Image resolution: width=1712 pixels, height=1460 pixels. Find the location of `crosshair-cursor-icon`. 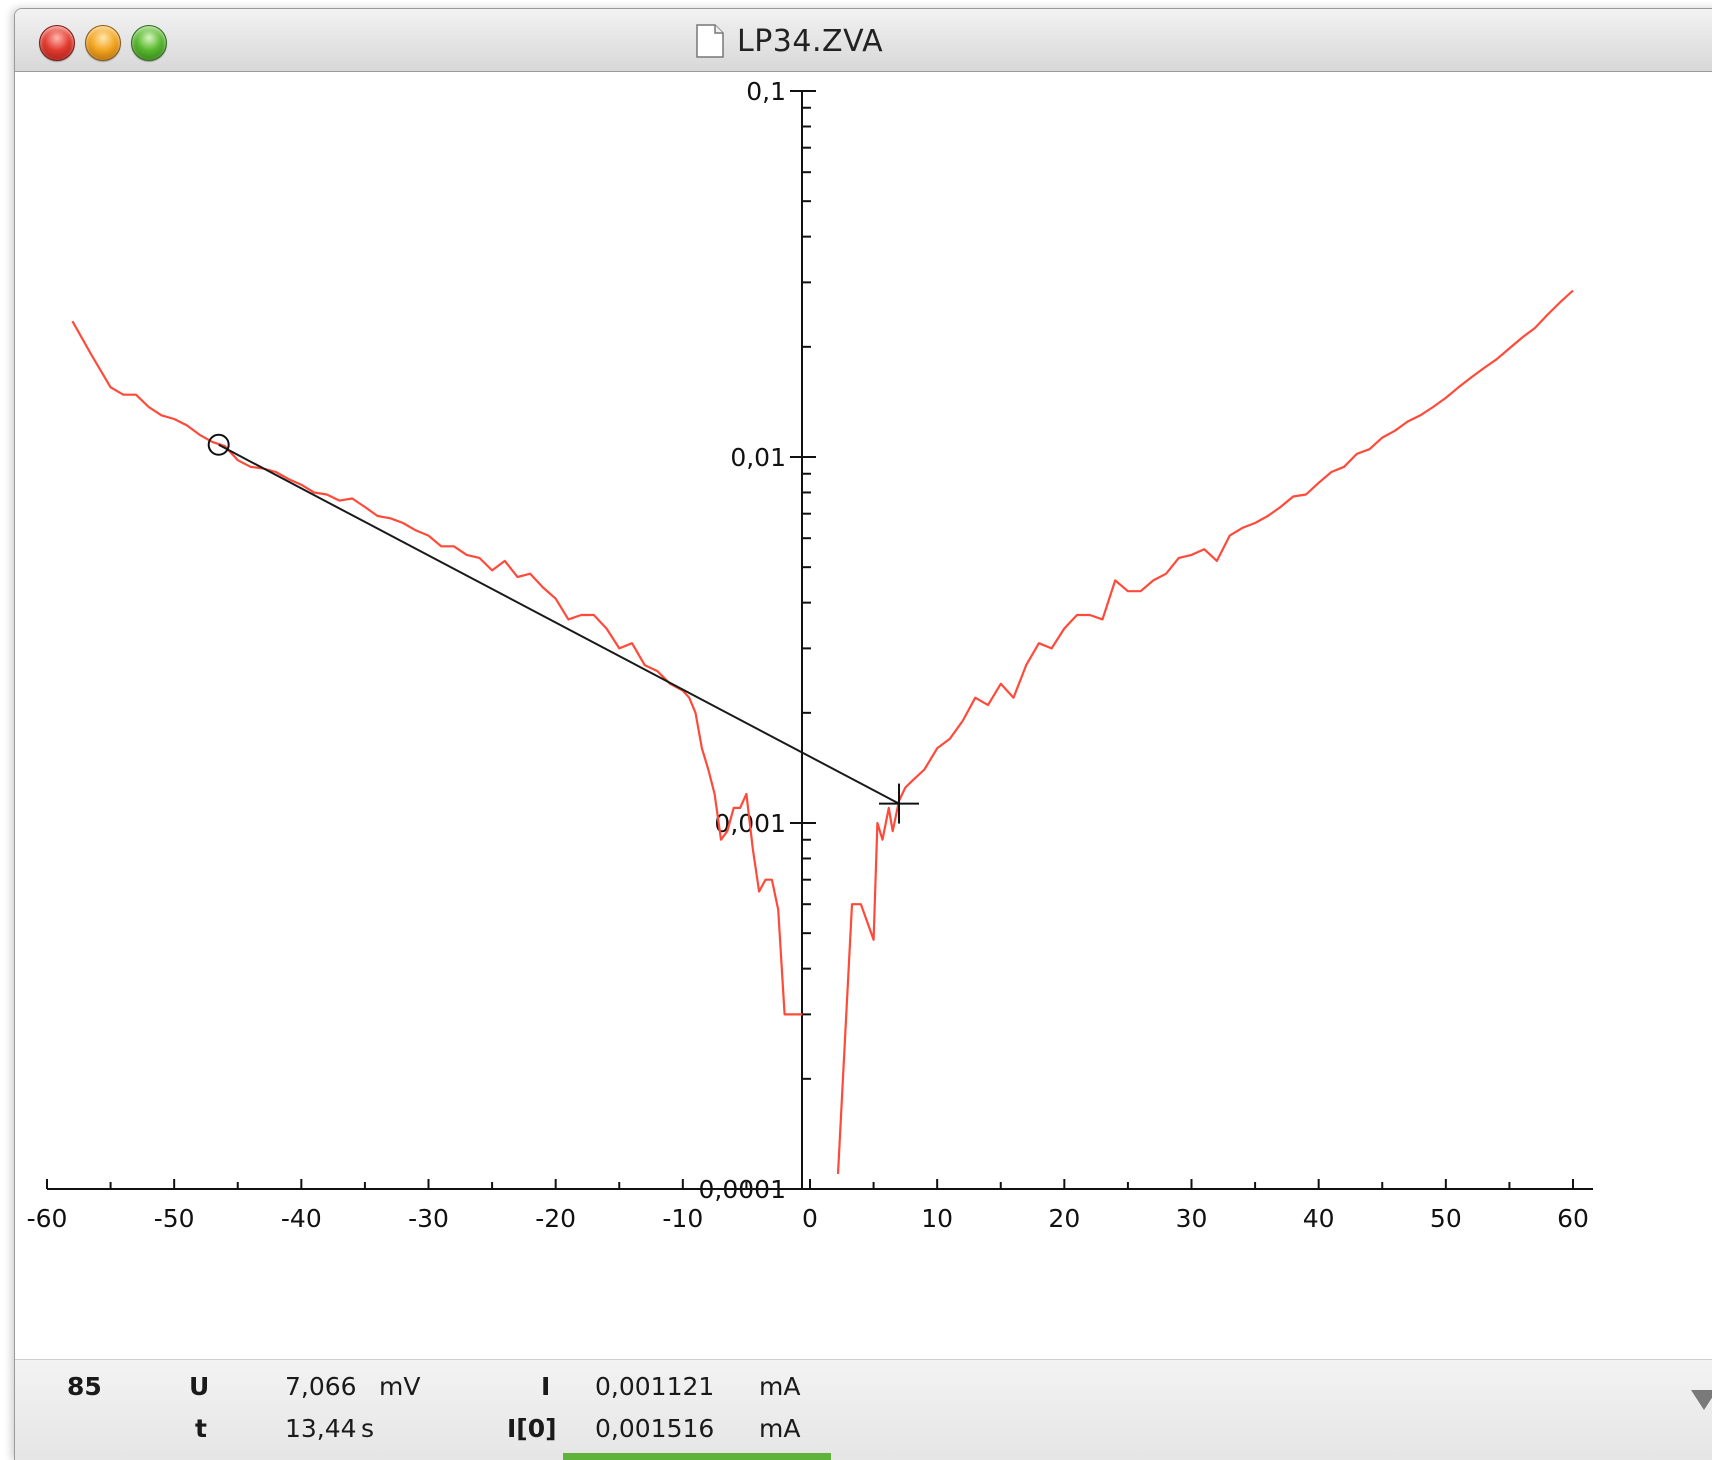

crosshair-cursor-icon is located at coordinates (899, 803).